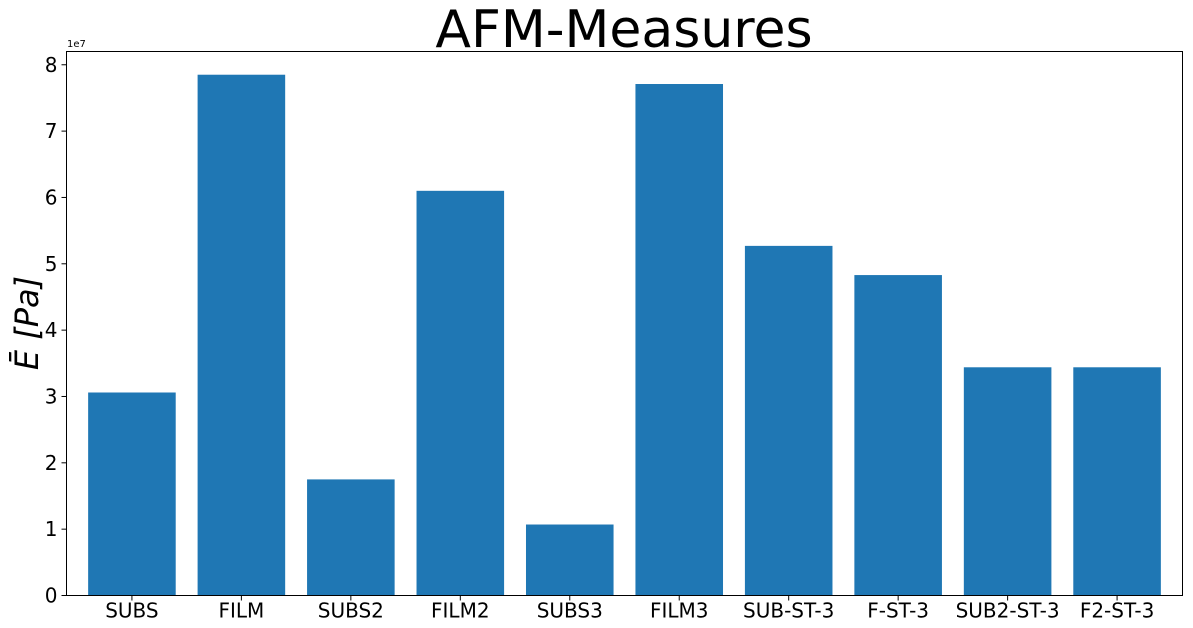 The image size is (1193, 628). Describe the element at coordinates (51, 463) in the screenshot. I see `y-tick-label: 2` at that location.